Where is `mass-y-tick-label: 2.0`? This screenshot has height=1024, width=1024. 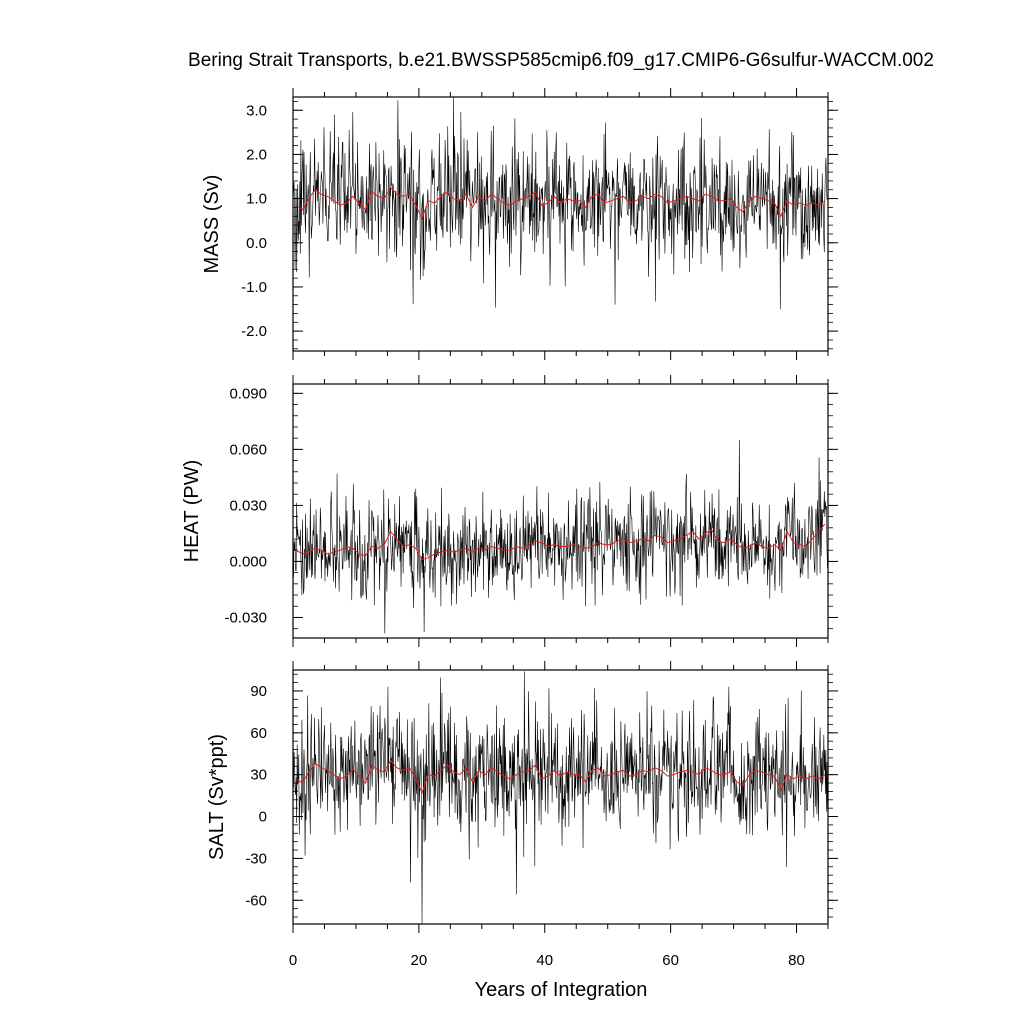 mass-y-tick-label: 2.0 is located at coordinates (256, 154).